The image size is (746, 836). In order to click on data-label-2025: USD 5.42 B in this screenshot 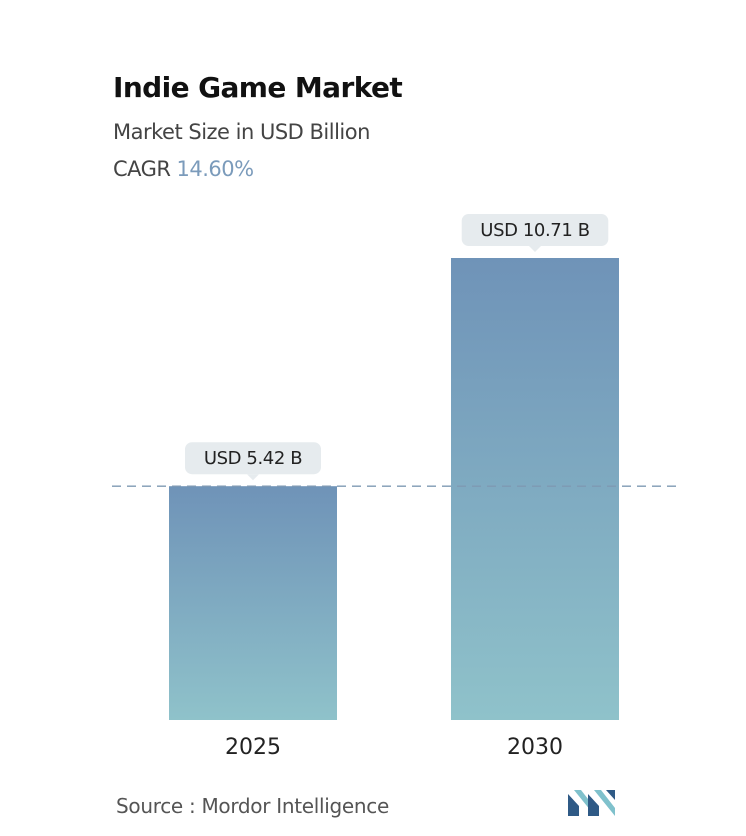, I will do `click(253, 461)`.